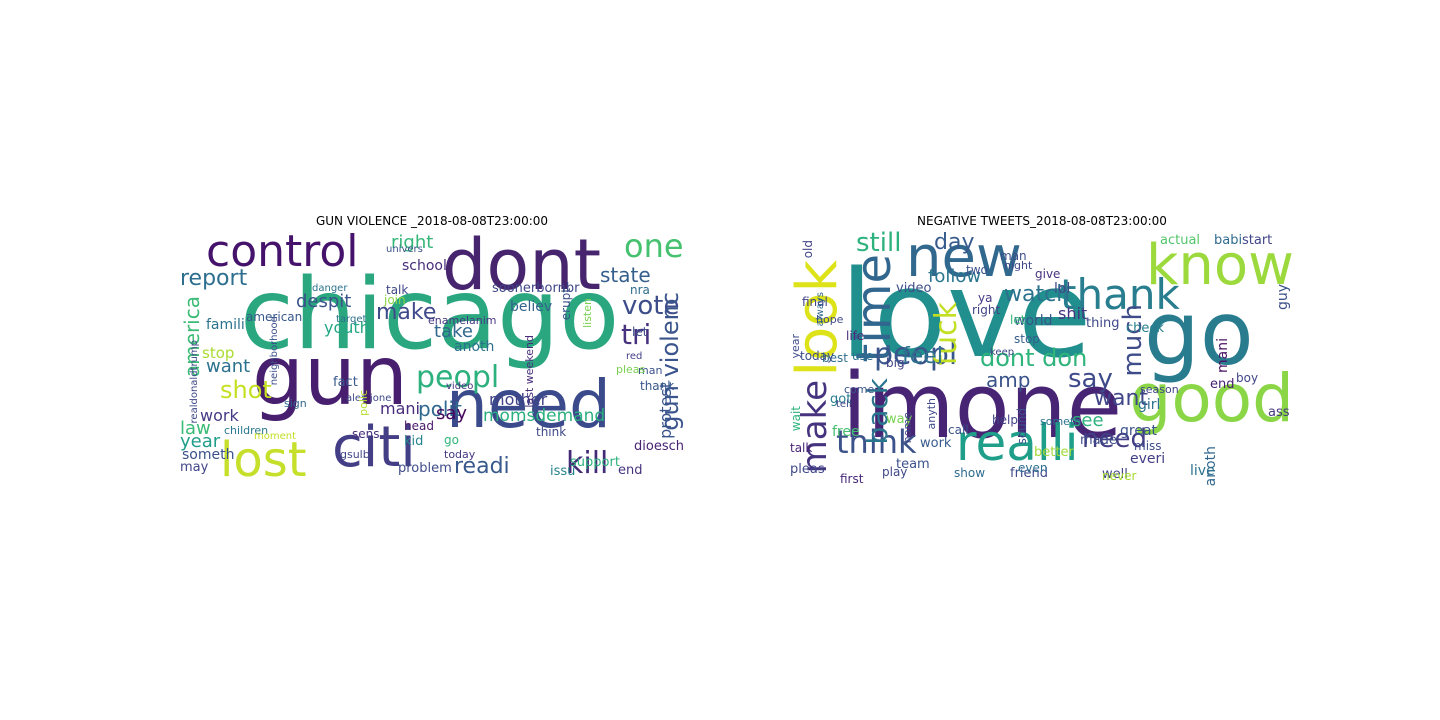 This screenshot has height=720, width=1440. What do you see at coordinates (1088, 420) in the screenshot?
I see `cloud-word: see` at bounding box center [1088, 420].